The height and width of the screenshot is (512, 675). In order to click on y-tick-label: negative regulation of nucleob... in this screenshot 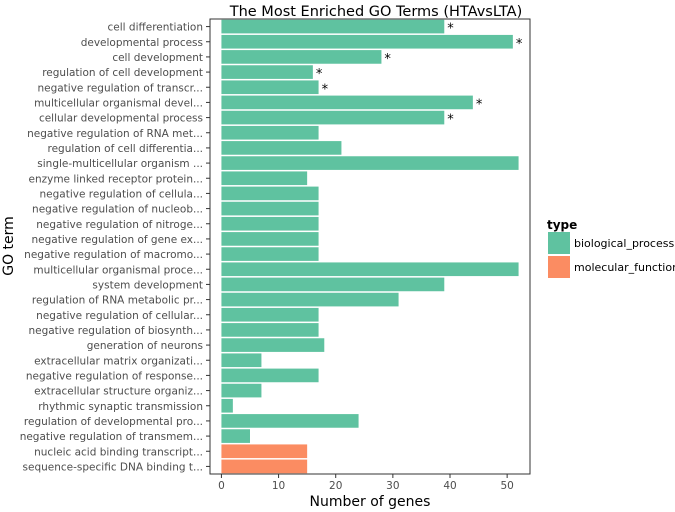, I will do `click(117, 210)`.